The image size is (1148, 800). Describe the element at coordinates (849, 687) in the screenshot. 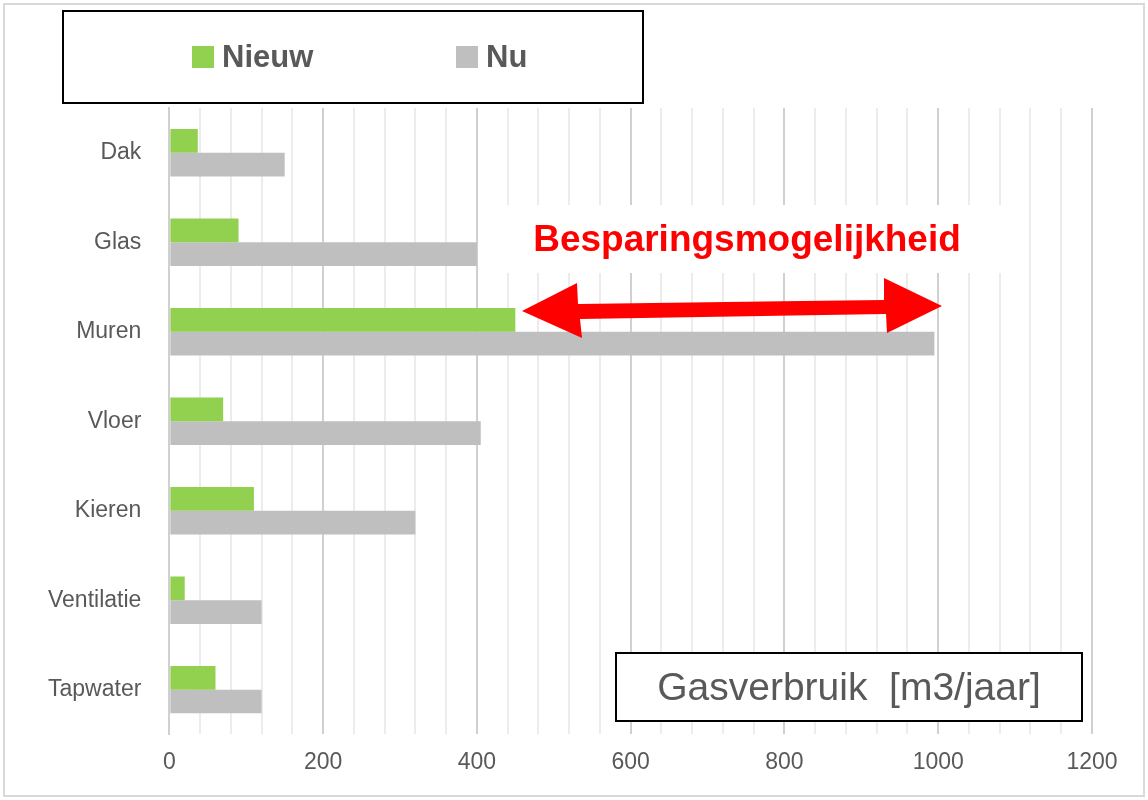

I see `x-axis-title: Gasverbruik [m3/jaar]` at that location.